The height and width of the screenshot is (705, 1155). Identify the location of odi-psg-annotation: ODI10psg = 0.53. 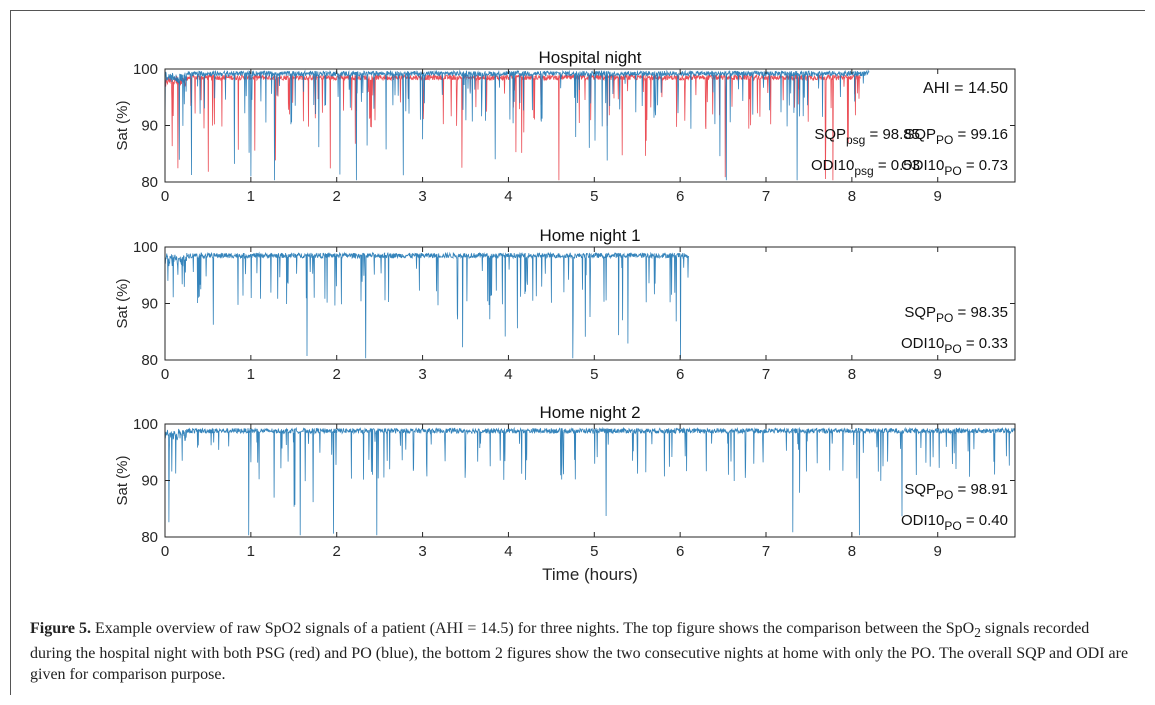
(865, 167).